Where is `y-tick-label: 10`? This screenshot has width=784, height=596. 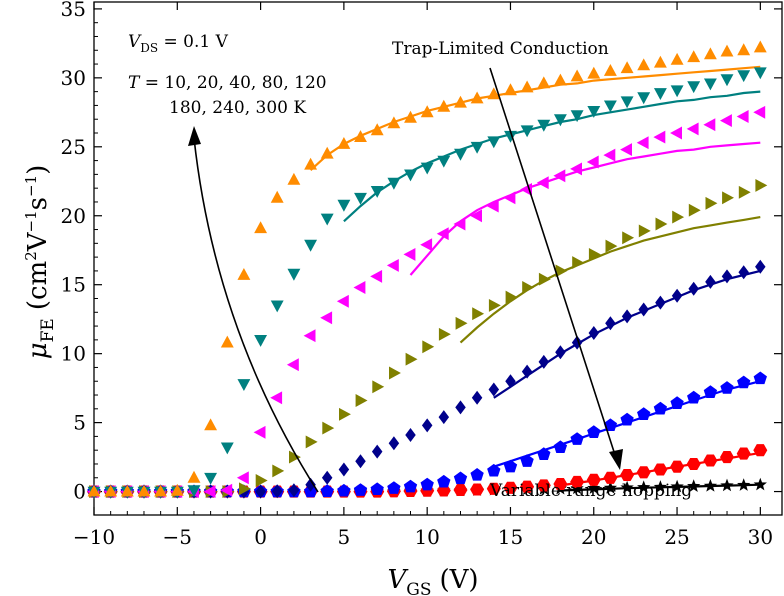 y-tick-label: 10 is located at coordinates (73, 354).